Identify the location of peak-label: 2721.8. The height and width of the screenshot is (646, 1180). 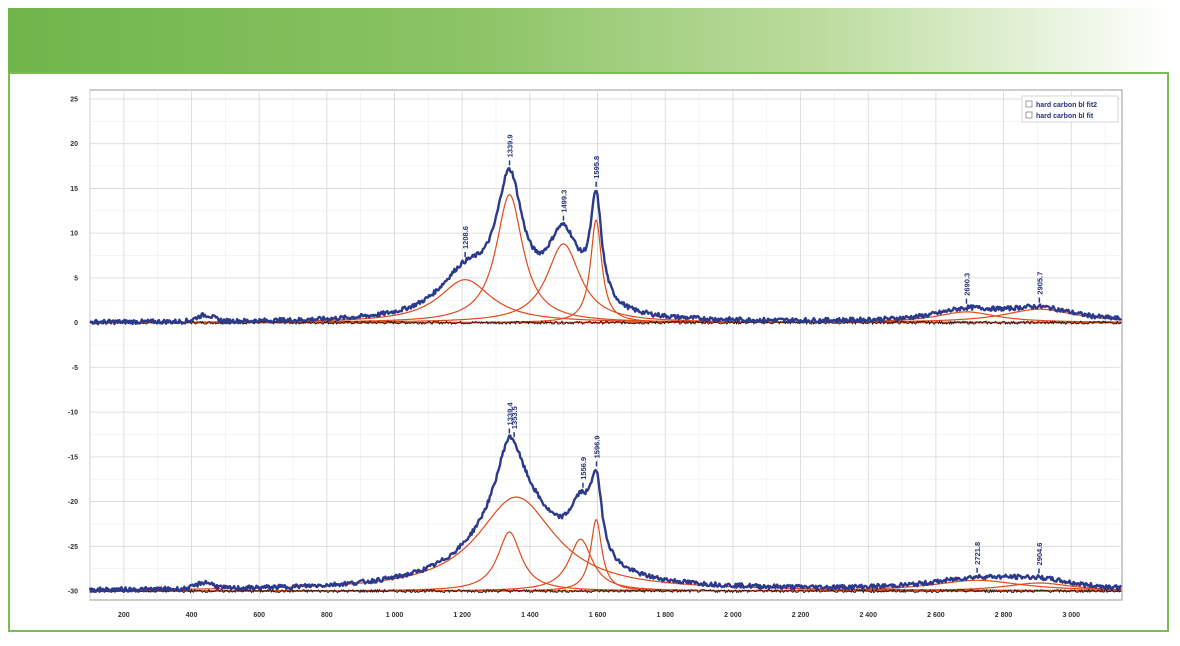
(977, 553).